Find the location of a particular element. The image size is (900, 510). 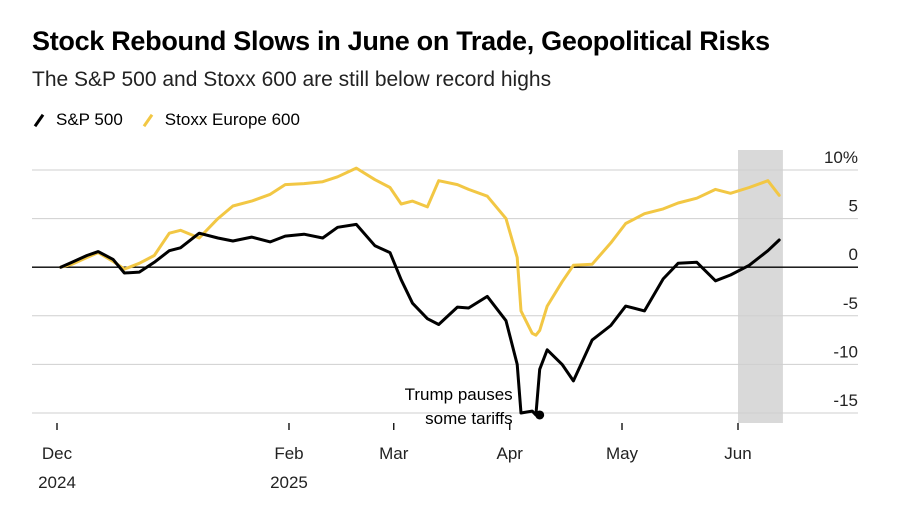

y-tick-label: -5 is located at coordinates (850, 303).